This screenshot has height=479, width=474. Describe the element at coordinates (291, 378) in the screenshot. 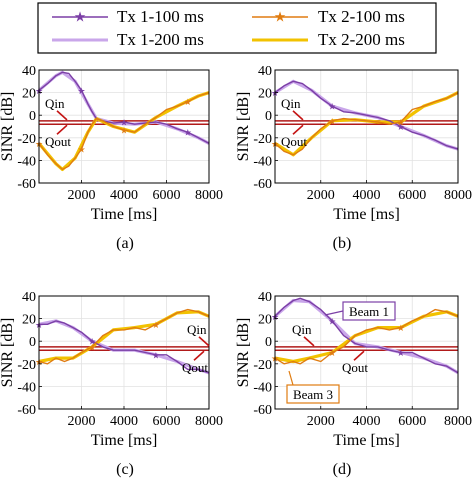

I see `beam3-pointer` at that location.